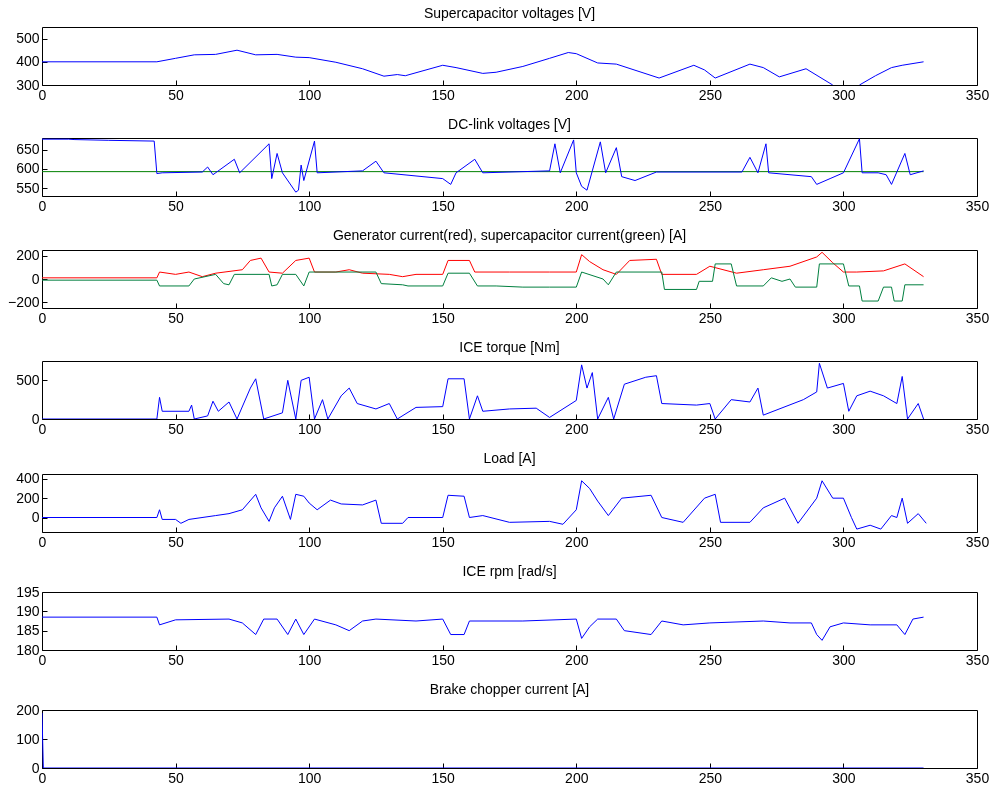 This screenshot has width=1005, height=803. What do you see at coordinates (509, 234) in the screenshot?
I see `chart-title: Generator current(red), supercapacitor current(green) [A]` at bounding box center [509, 234].